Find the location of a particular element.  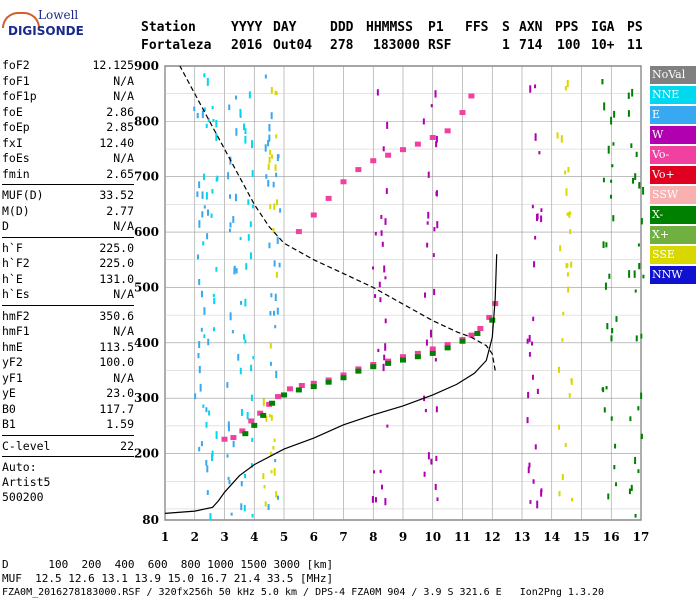

param-name: M(D) is located at coordinates (16, 210).